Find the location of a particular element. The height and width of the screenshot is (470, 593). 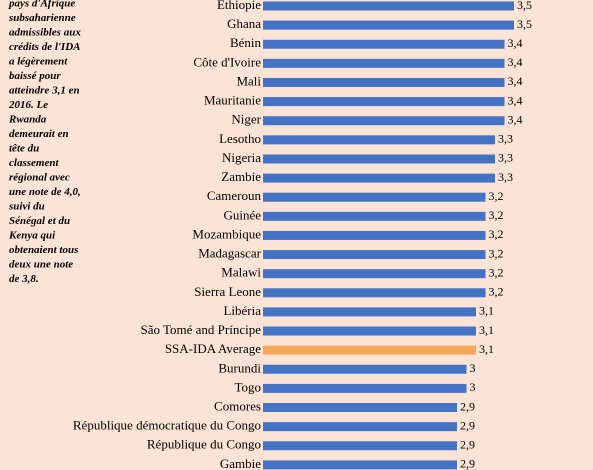

category-label: Burundi is located at coordinates (239, 367).